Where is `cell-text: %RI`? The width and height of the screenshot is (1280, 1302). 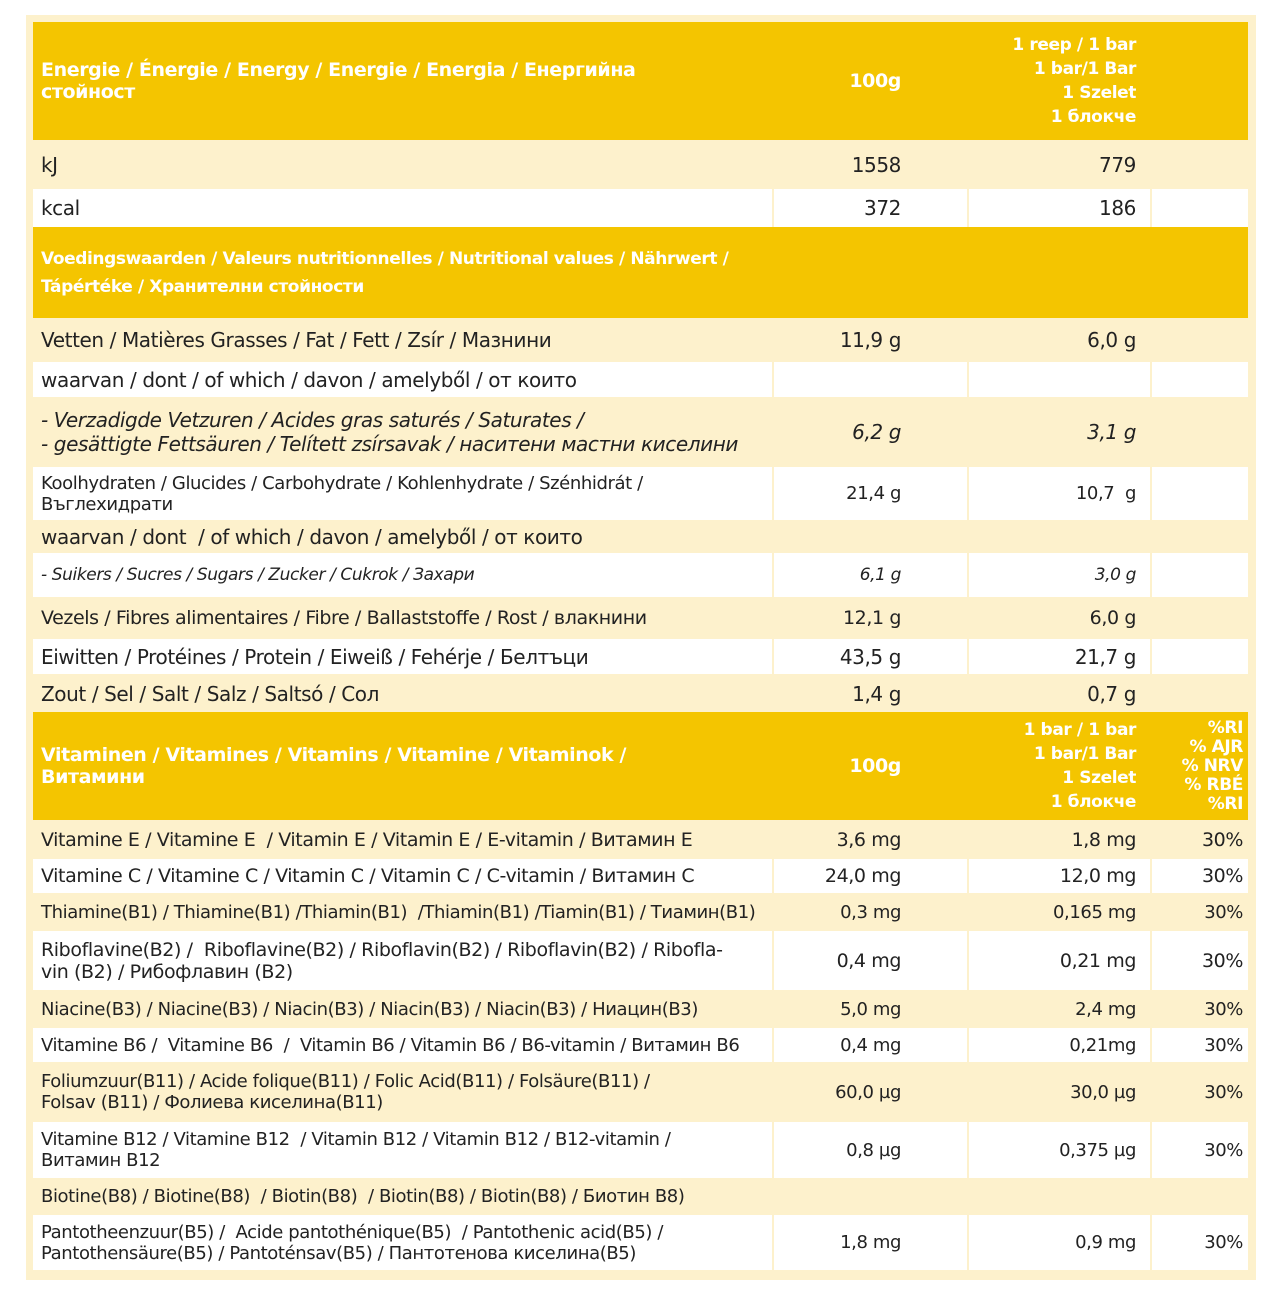 cell-text: %RI is located at coordinates (1225, 803).